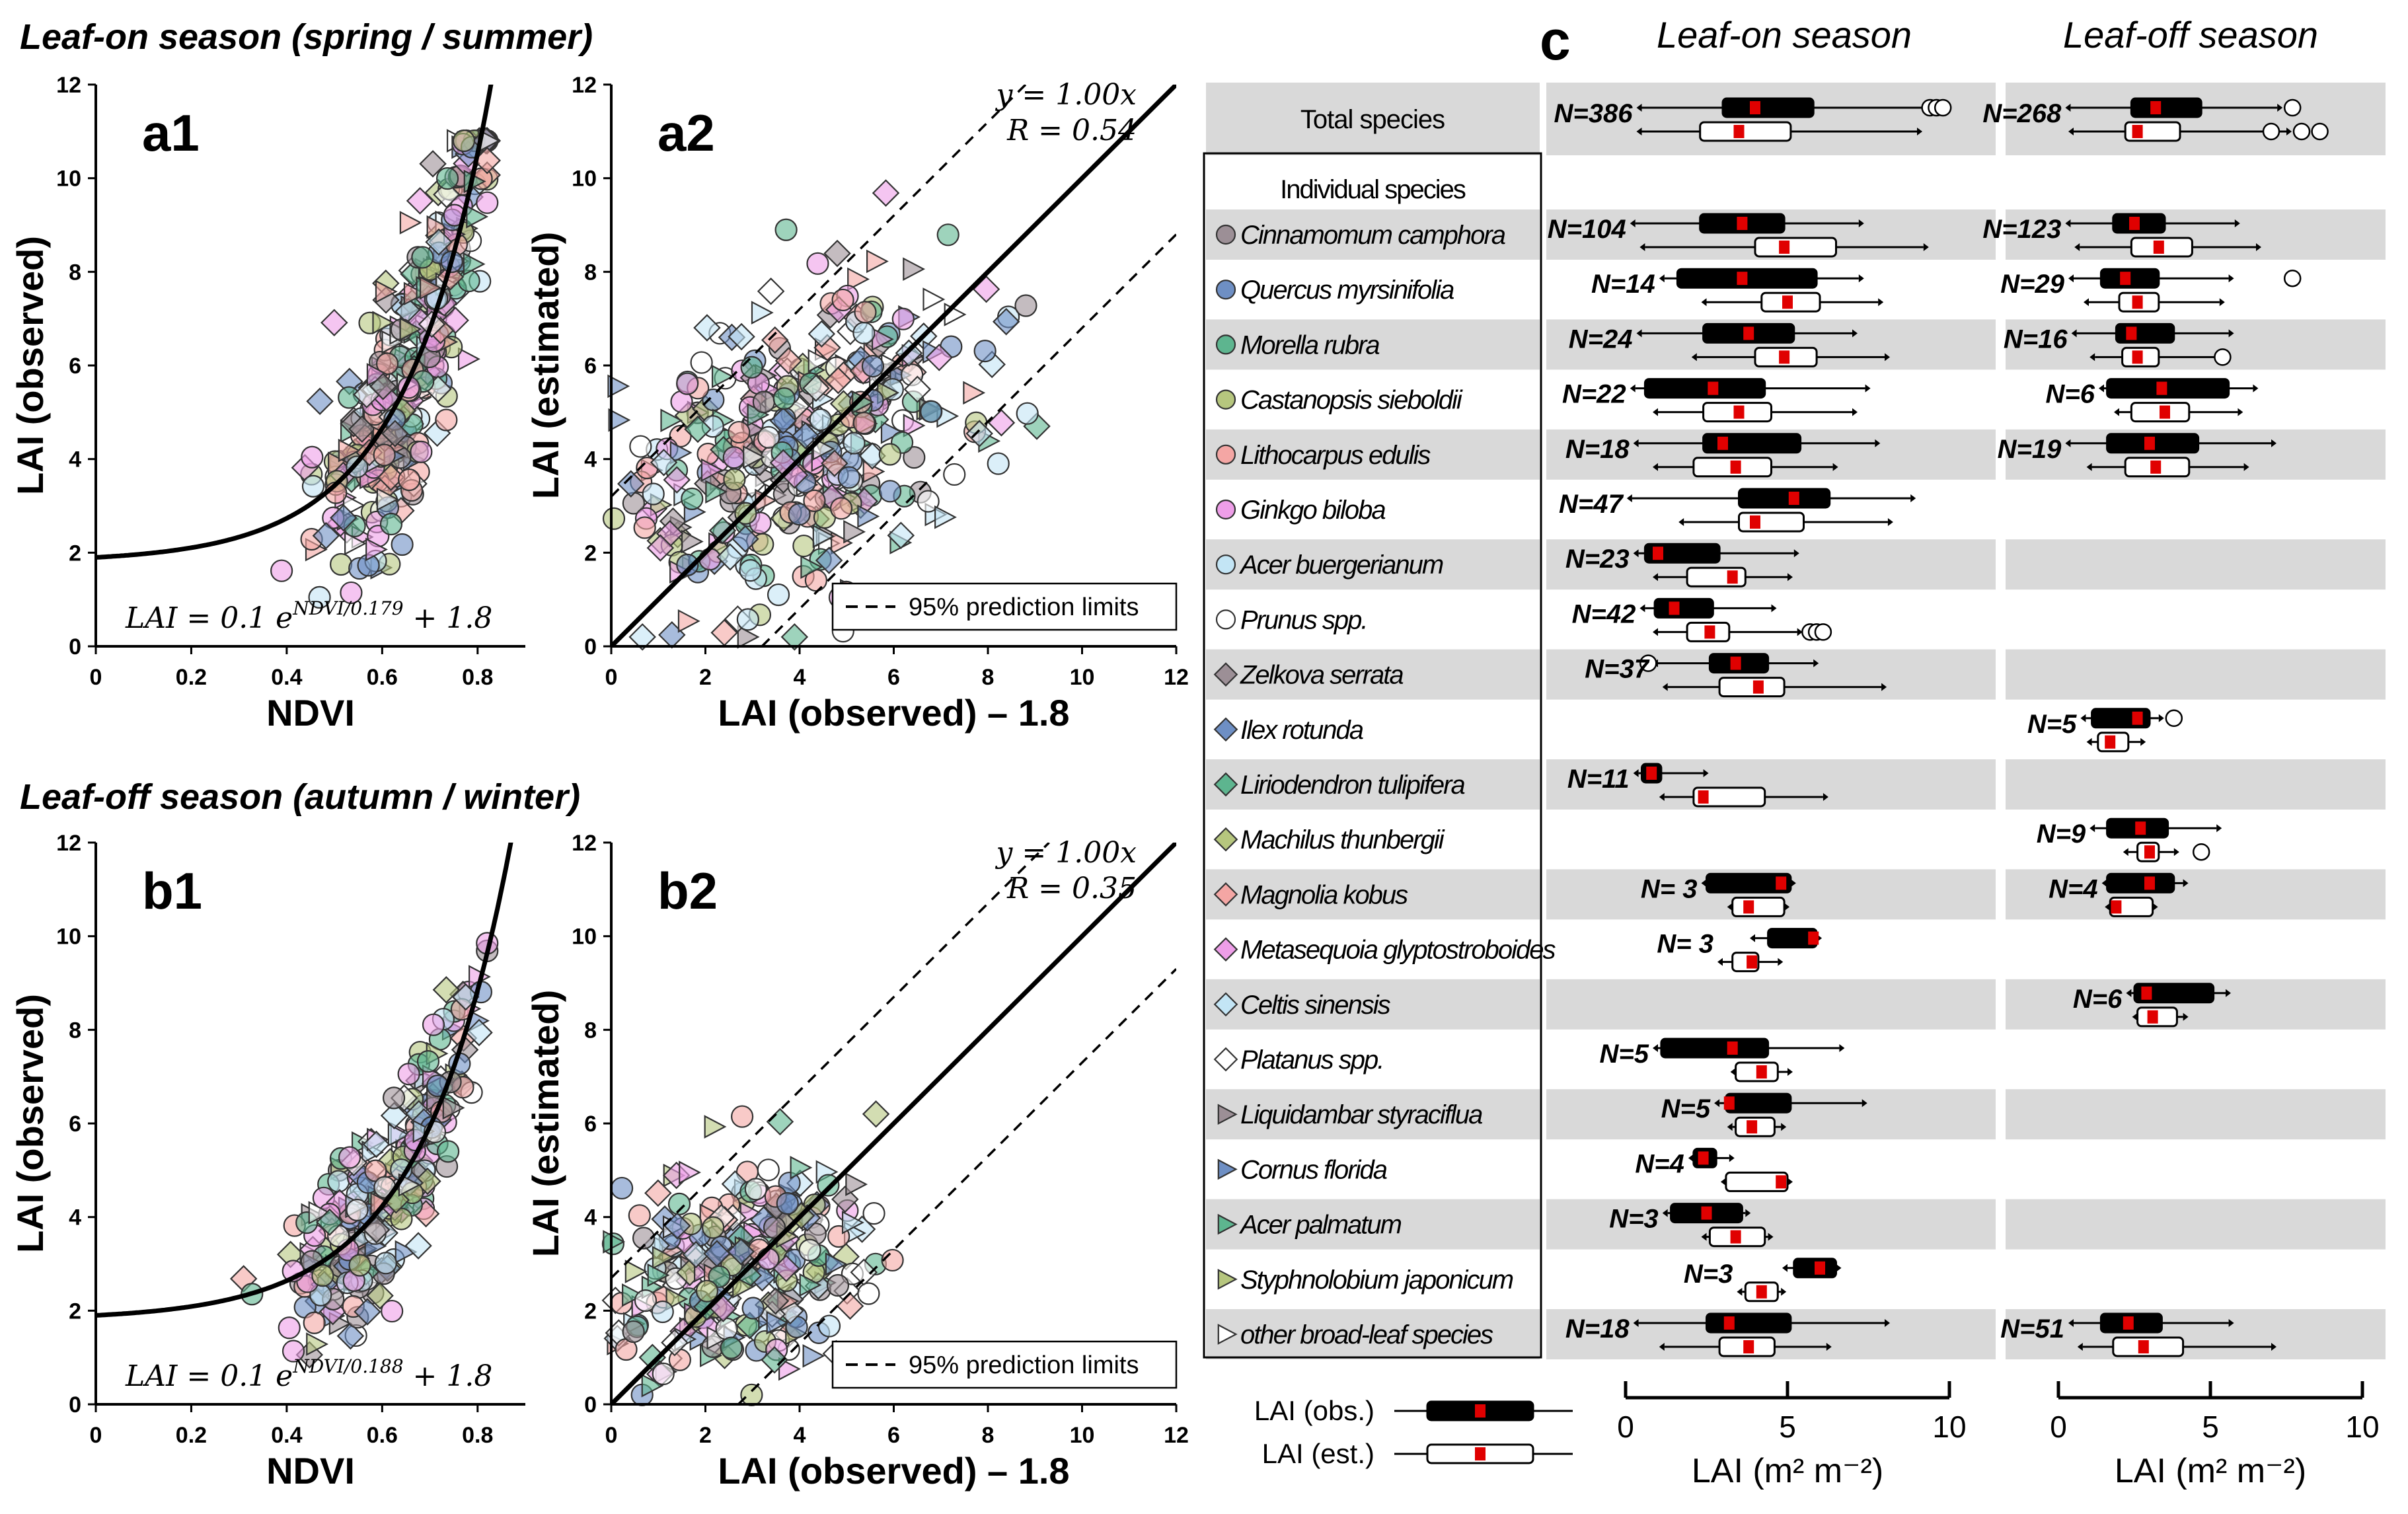 This screenshot has width=2408, height=1514. What do you see at coordinates (2210, 1427) in the screenshot?
I see `x-tick-label: 5` at bounding box center [2210, 1427].